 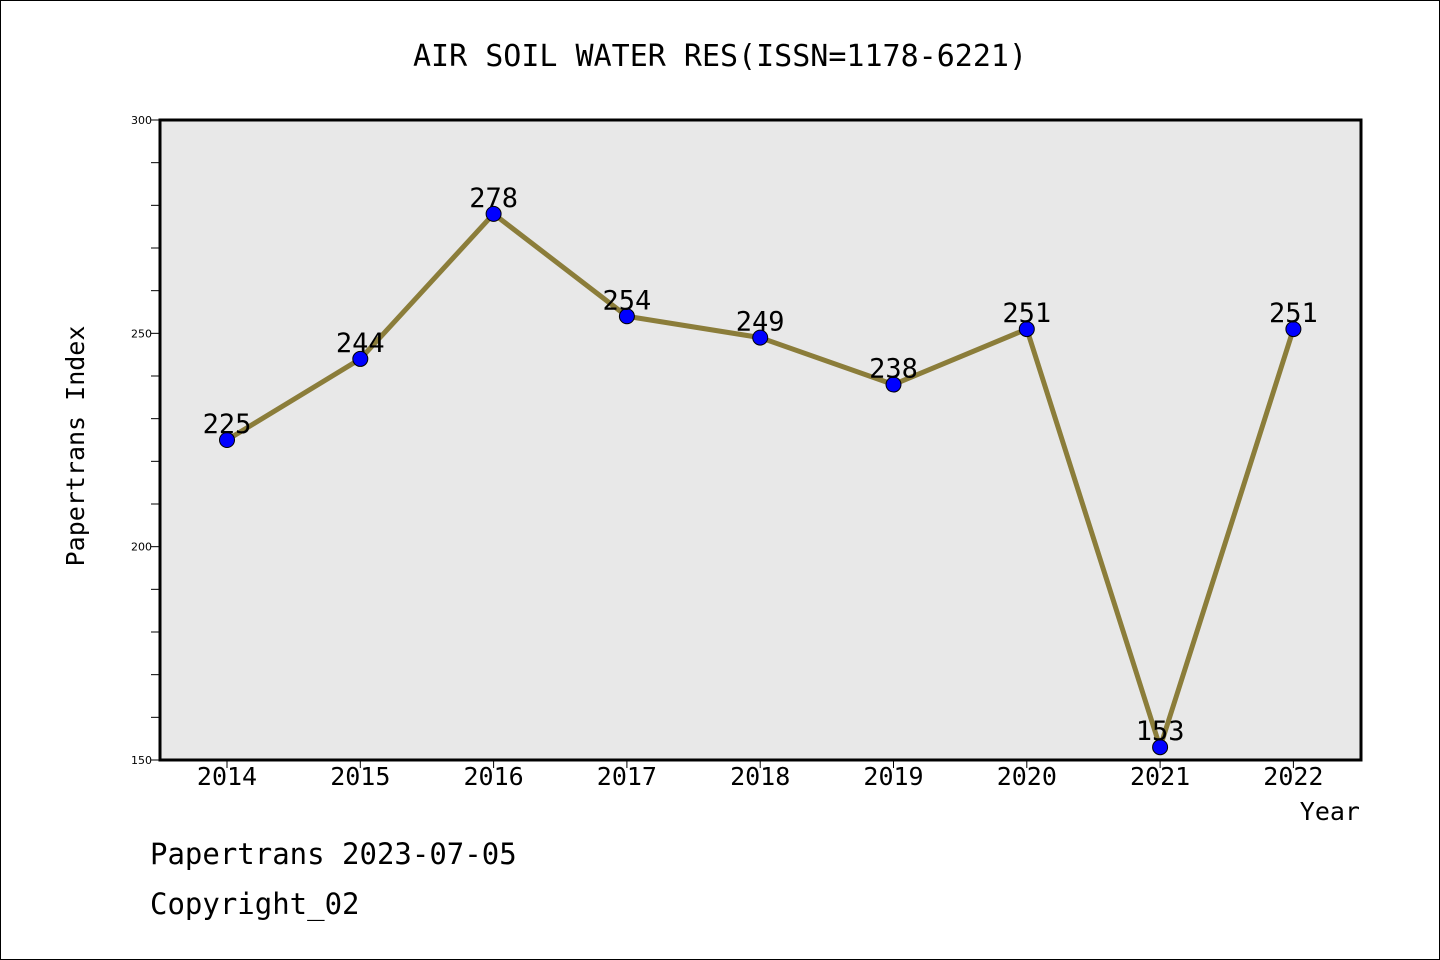 What do you see at coordinates (1293, 776) in the screenshot?
I see `x-tick-label: 2022` at bounding box center [1293, 776].